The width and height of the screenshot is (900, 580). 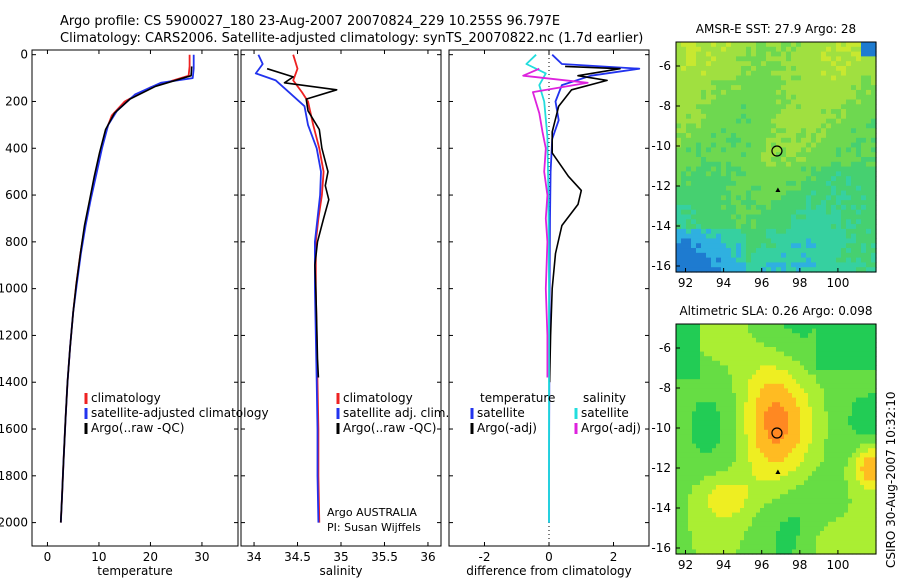 I want to click on legend-label: Argo(..raw -QC), so click(x=389, y=428).